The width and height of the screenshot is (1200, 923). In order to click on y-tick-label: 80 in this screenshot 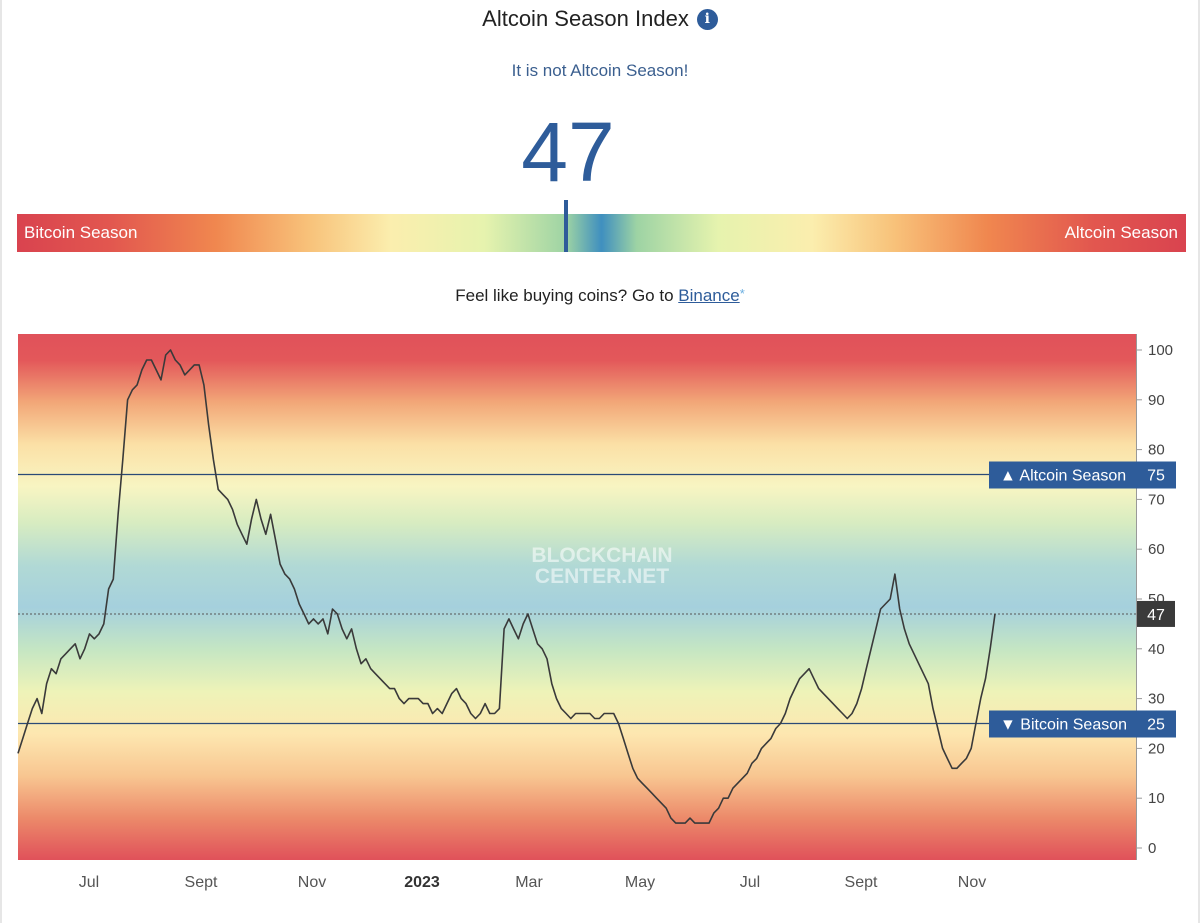, I will do `click(1156, 450)`.